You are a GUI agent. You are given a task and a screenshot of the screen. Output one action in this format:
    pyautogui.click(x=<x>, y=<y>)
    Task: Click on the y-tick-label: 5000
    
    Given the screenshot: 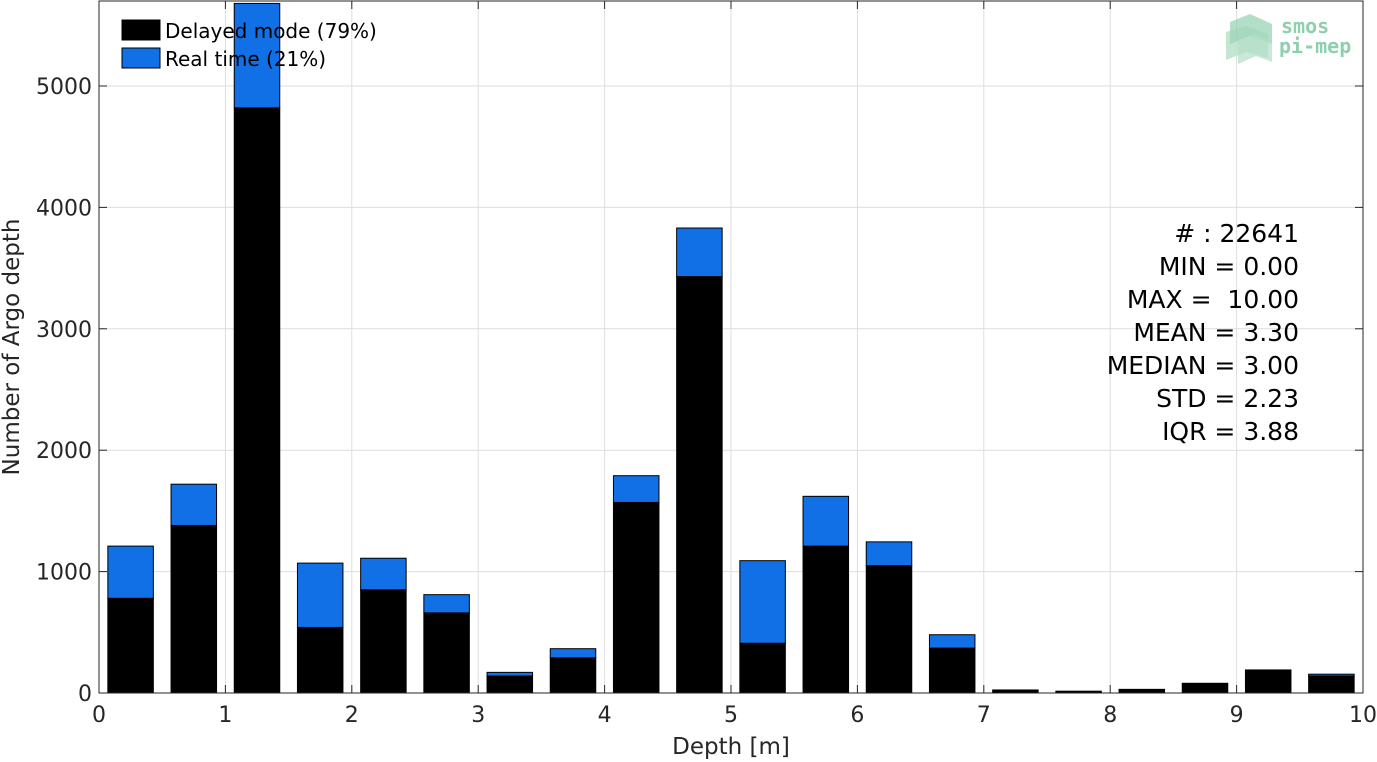 What is the action you would take?
    pyautogui.click(x=64, y=87)
    